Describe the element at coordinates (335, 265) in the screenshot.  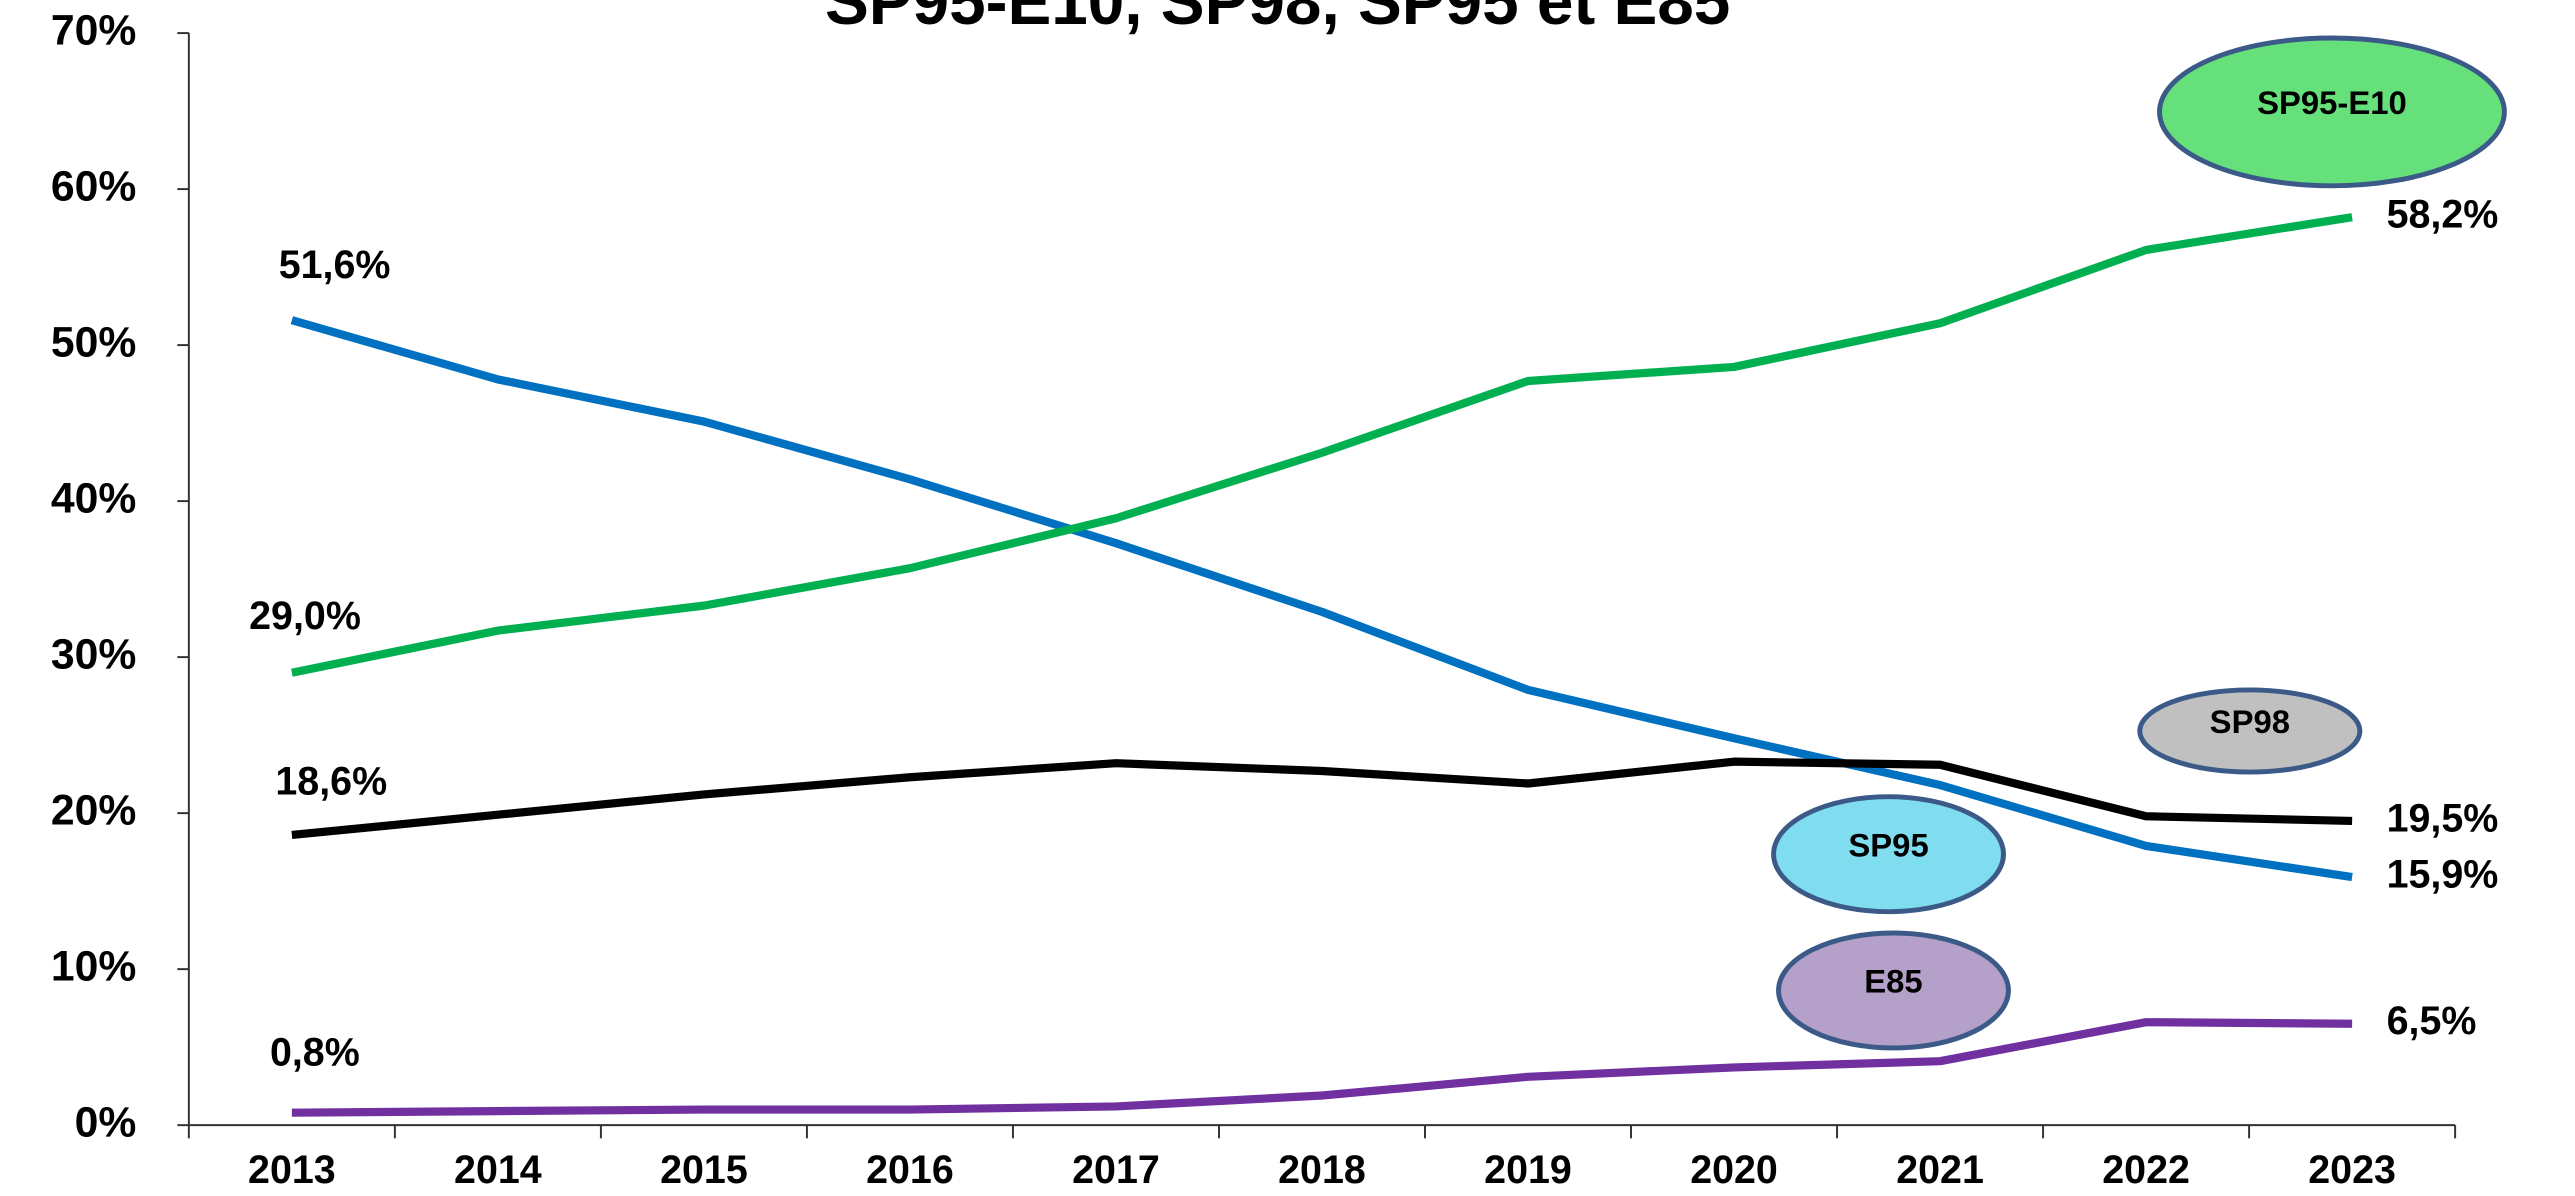
I see `value-label: 51,6%` at that location.